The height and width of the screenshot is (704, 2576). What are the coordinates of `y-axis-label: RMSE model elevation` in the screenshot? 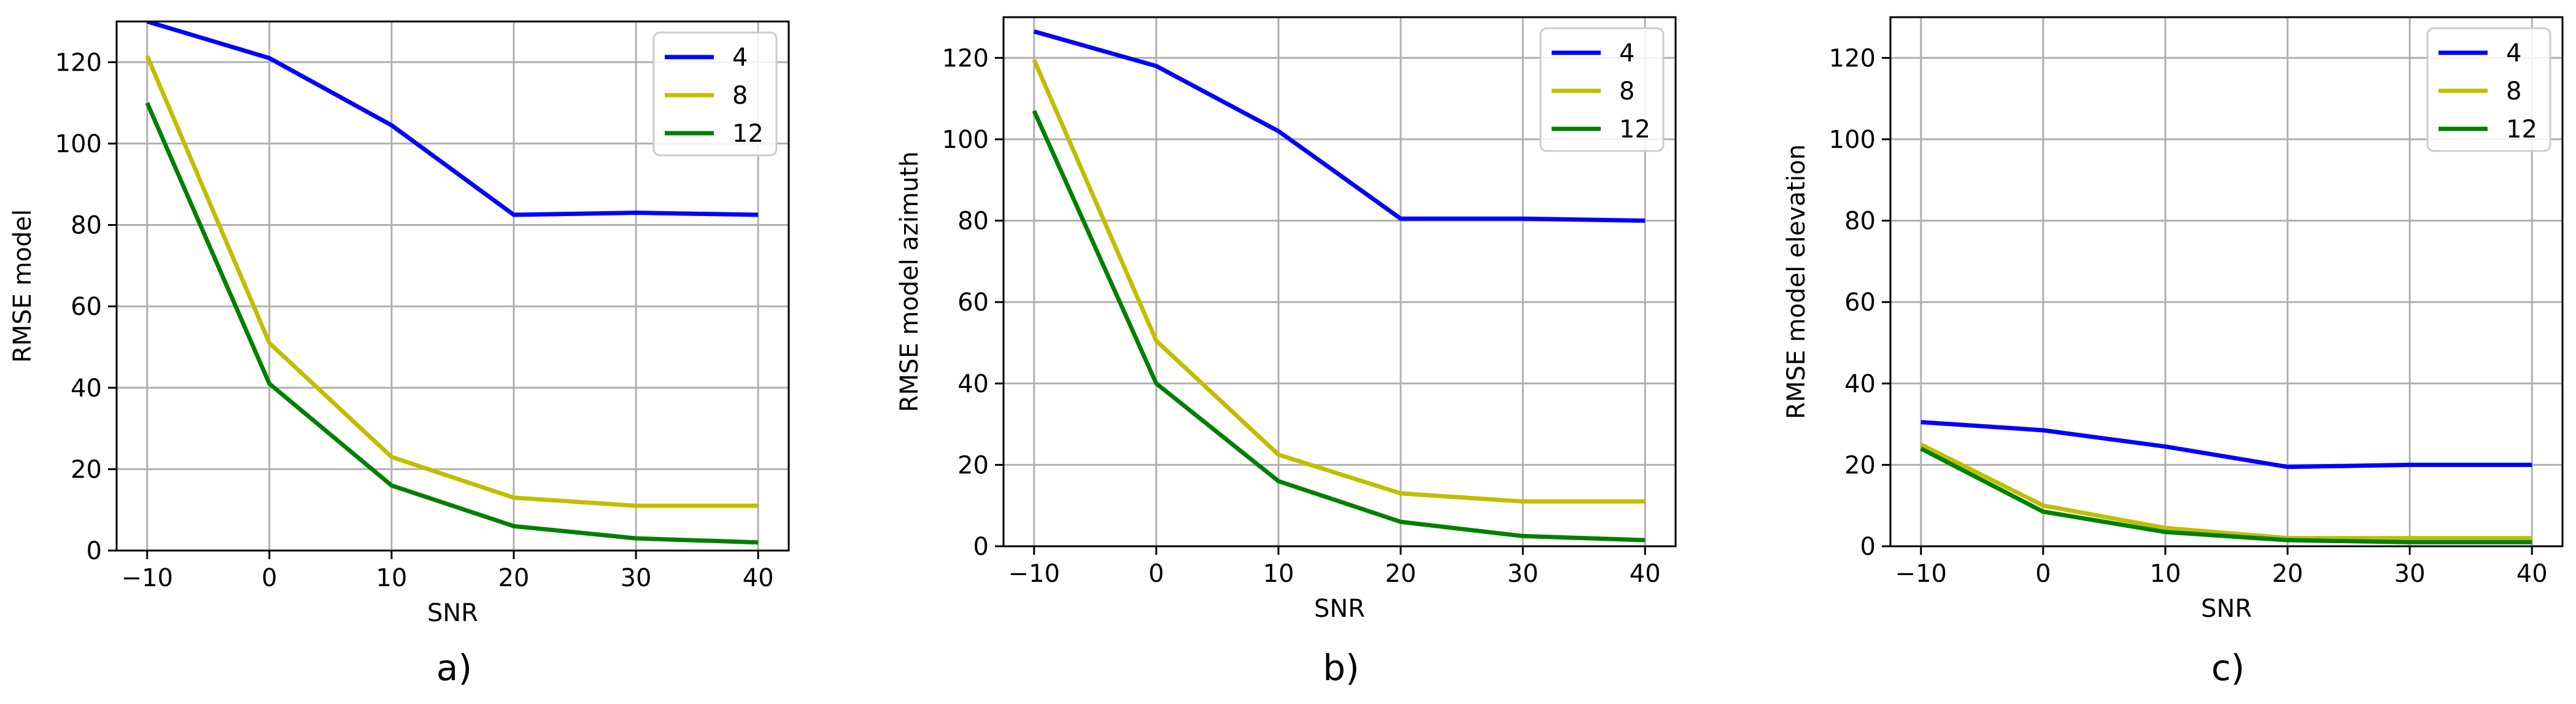 It's located at (1796, 281).